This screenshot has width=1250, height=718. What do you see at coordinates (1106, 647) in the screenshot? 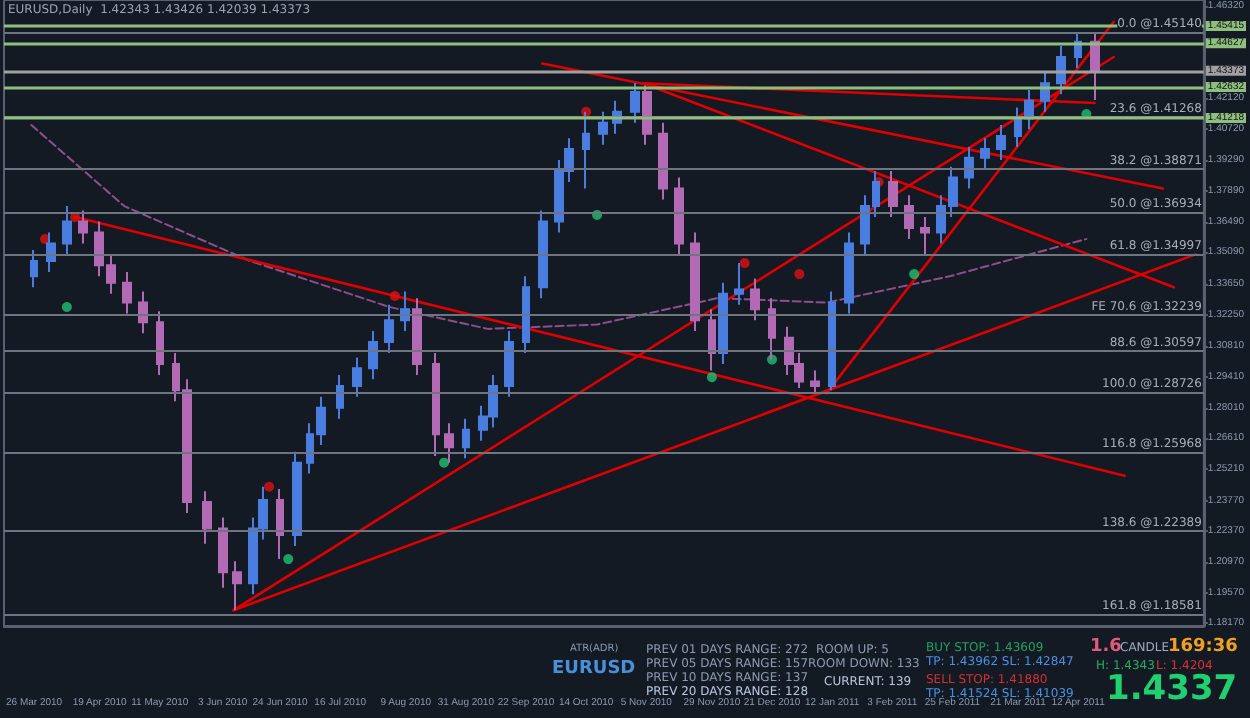
I see `text: 1.6` at bounding box center [1106, 647].